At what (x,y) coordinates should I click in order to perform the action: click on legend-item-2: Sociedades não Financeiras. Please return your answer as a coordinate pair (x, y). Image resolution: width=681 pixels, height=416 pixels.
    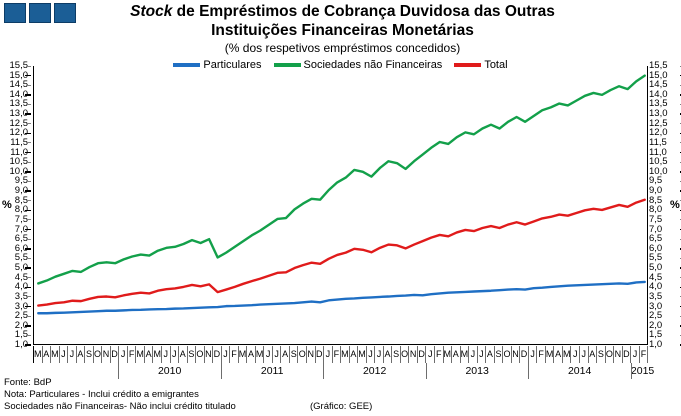
    Looking at the image, I should click on (358, 65).